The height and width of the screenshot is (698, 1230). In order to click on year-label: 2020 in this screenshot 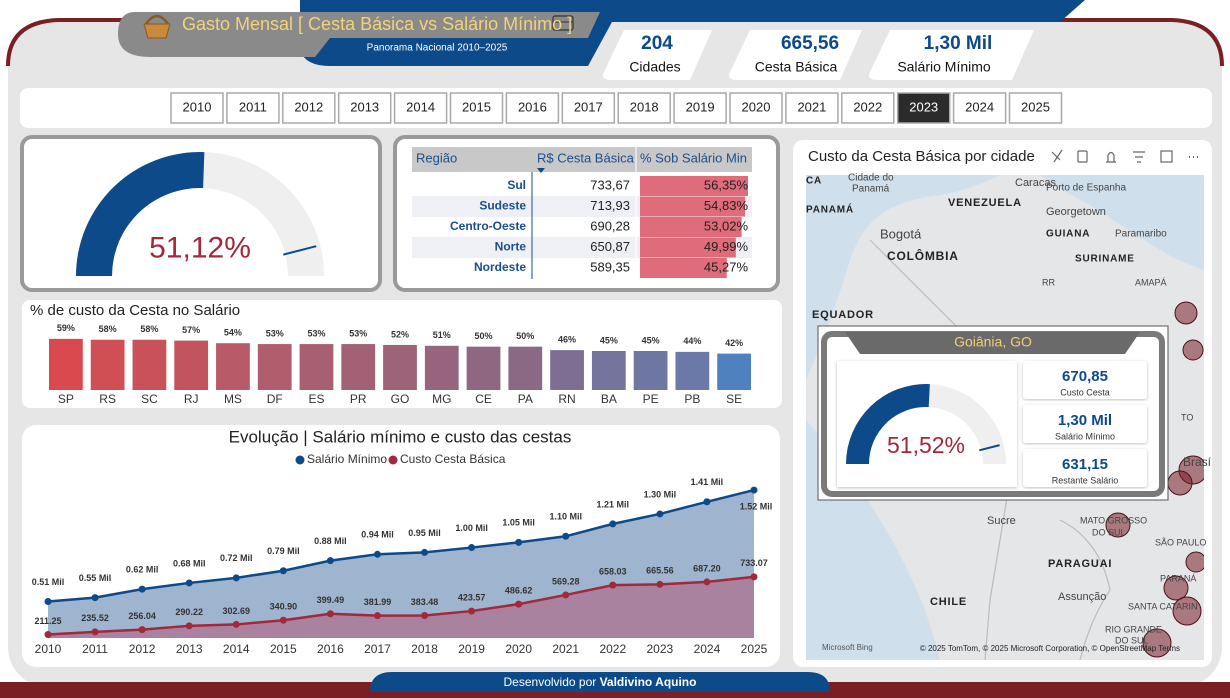, I will do `click(756, 106)`.